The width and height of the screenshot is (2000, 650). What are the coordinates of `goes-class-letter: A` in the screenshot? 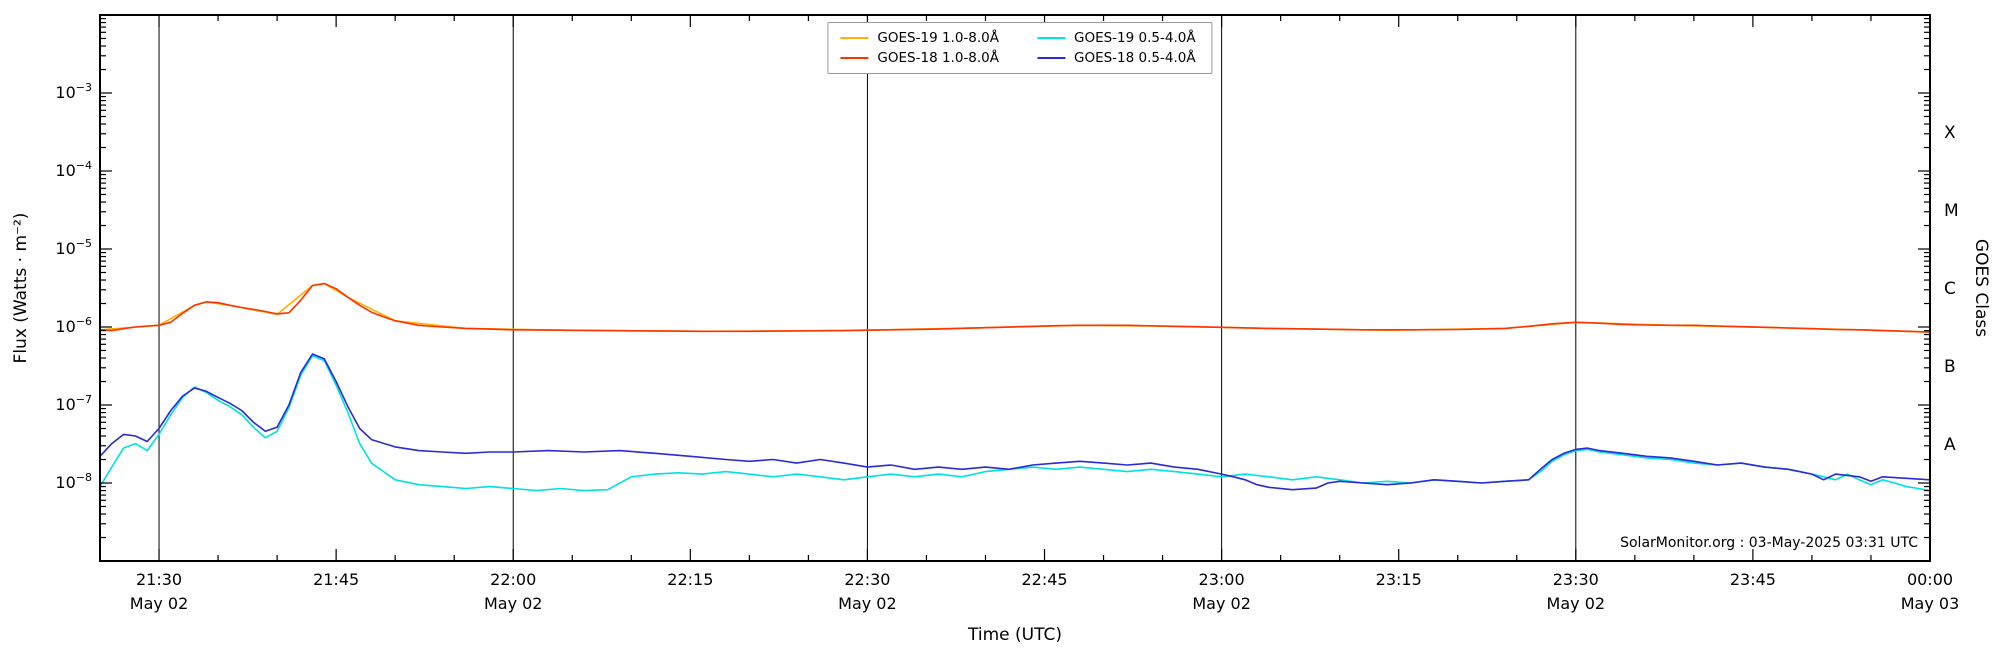 It's located at (1950, 445).